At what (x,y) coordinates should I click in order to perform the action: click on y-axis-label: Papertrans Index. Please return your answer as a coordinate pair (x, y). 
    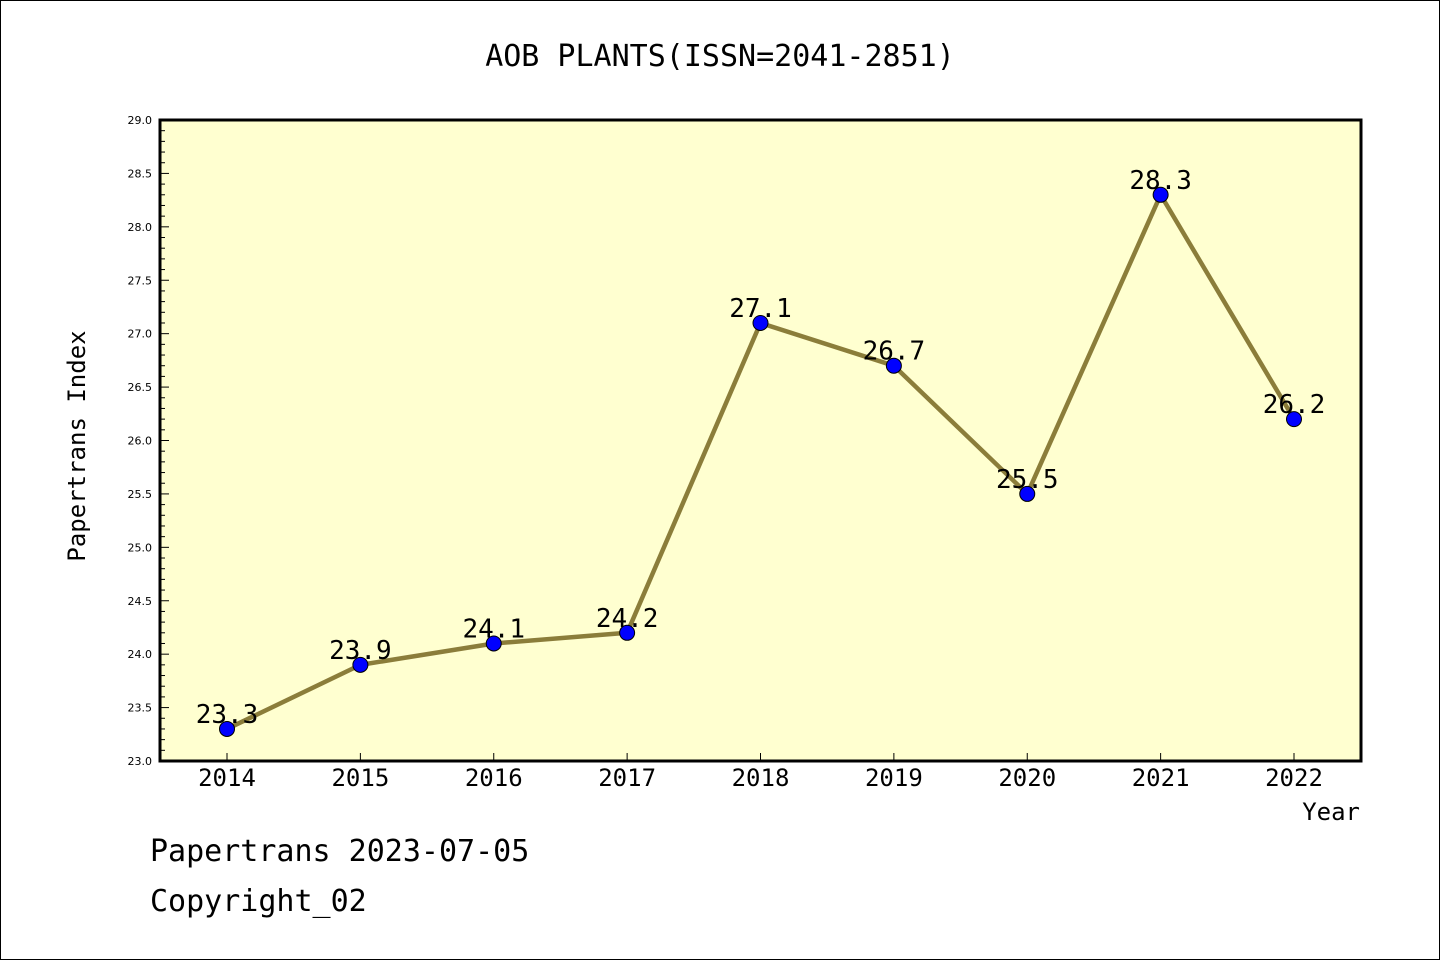
    Looking at the image, I should click on (77, 445).